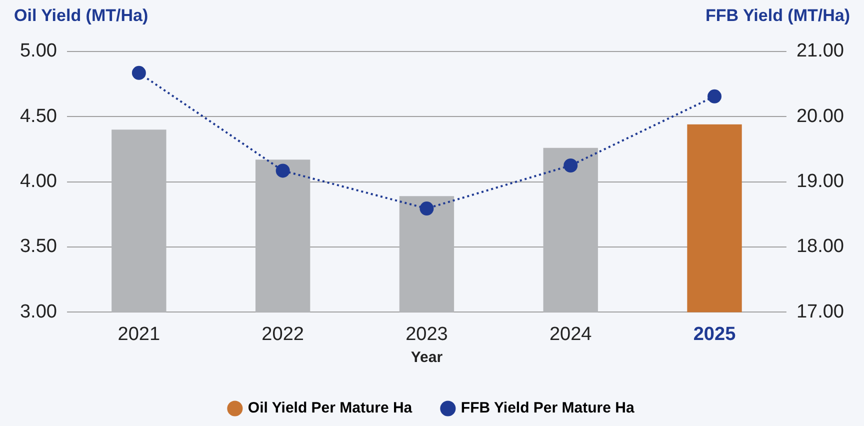  What do you see at coordinates (38, 116) in the screenshot?
I see `y-tick-label: 4.50` at bounding box center [38, 116].